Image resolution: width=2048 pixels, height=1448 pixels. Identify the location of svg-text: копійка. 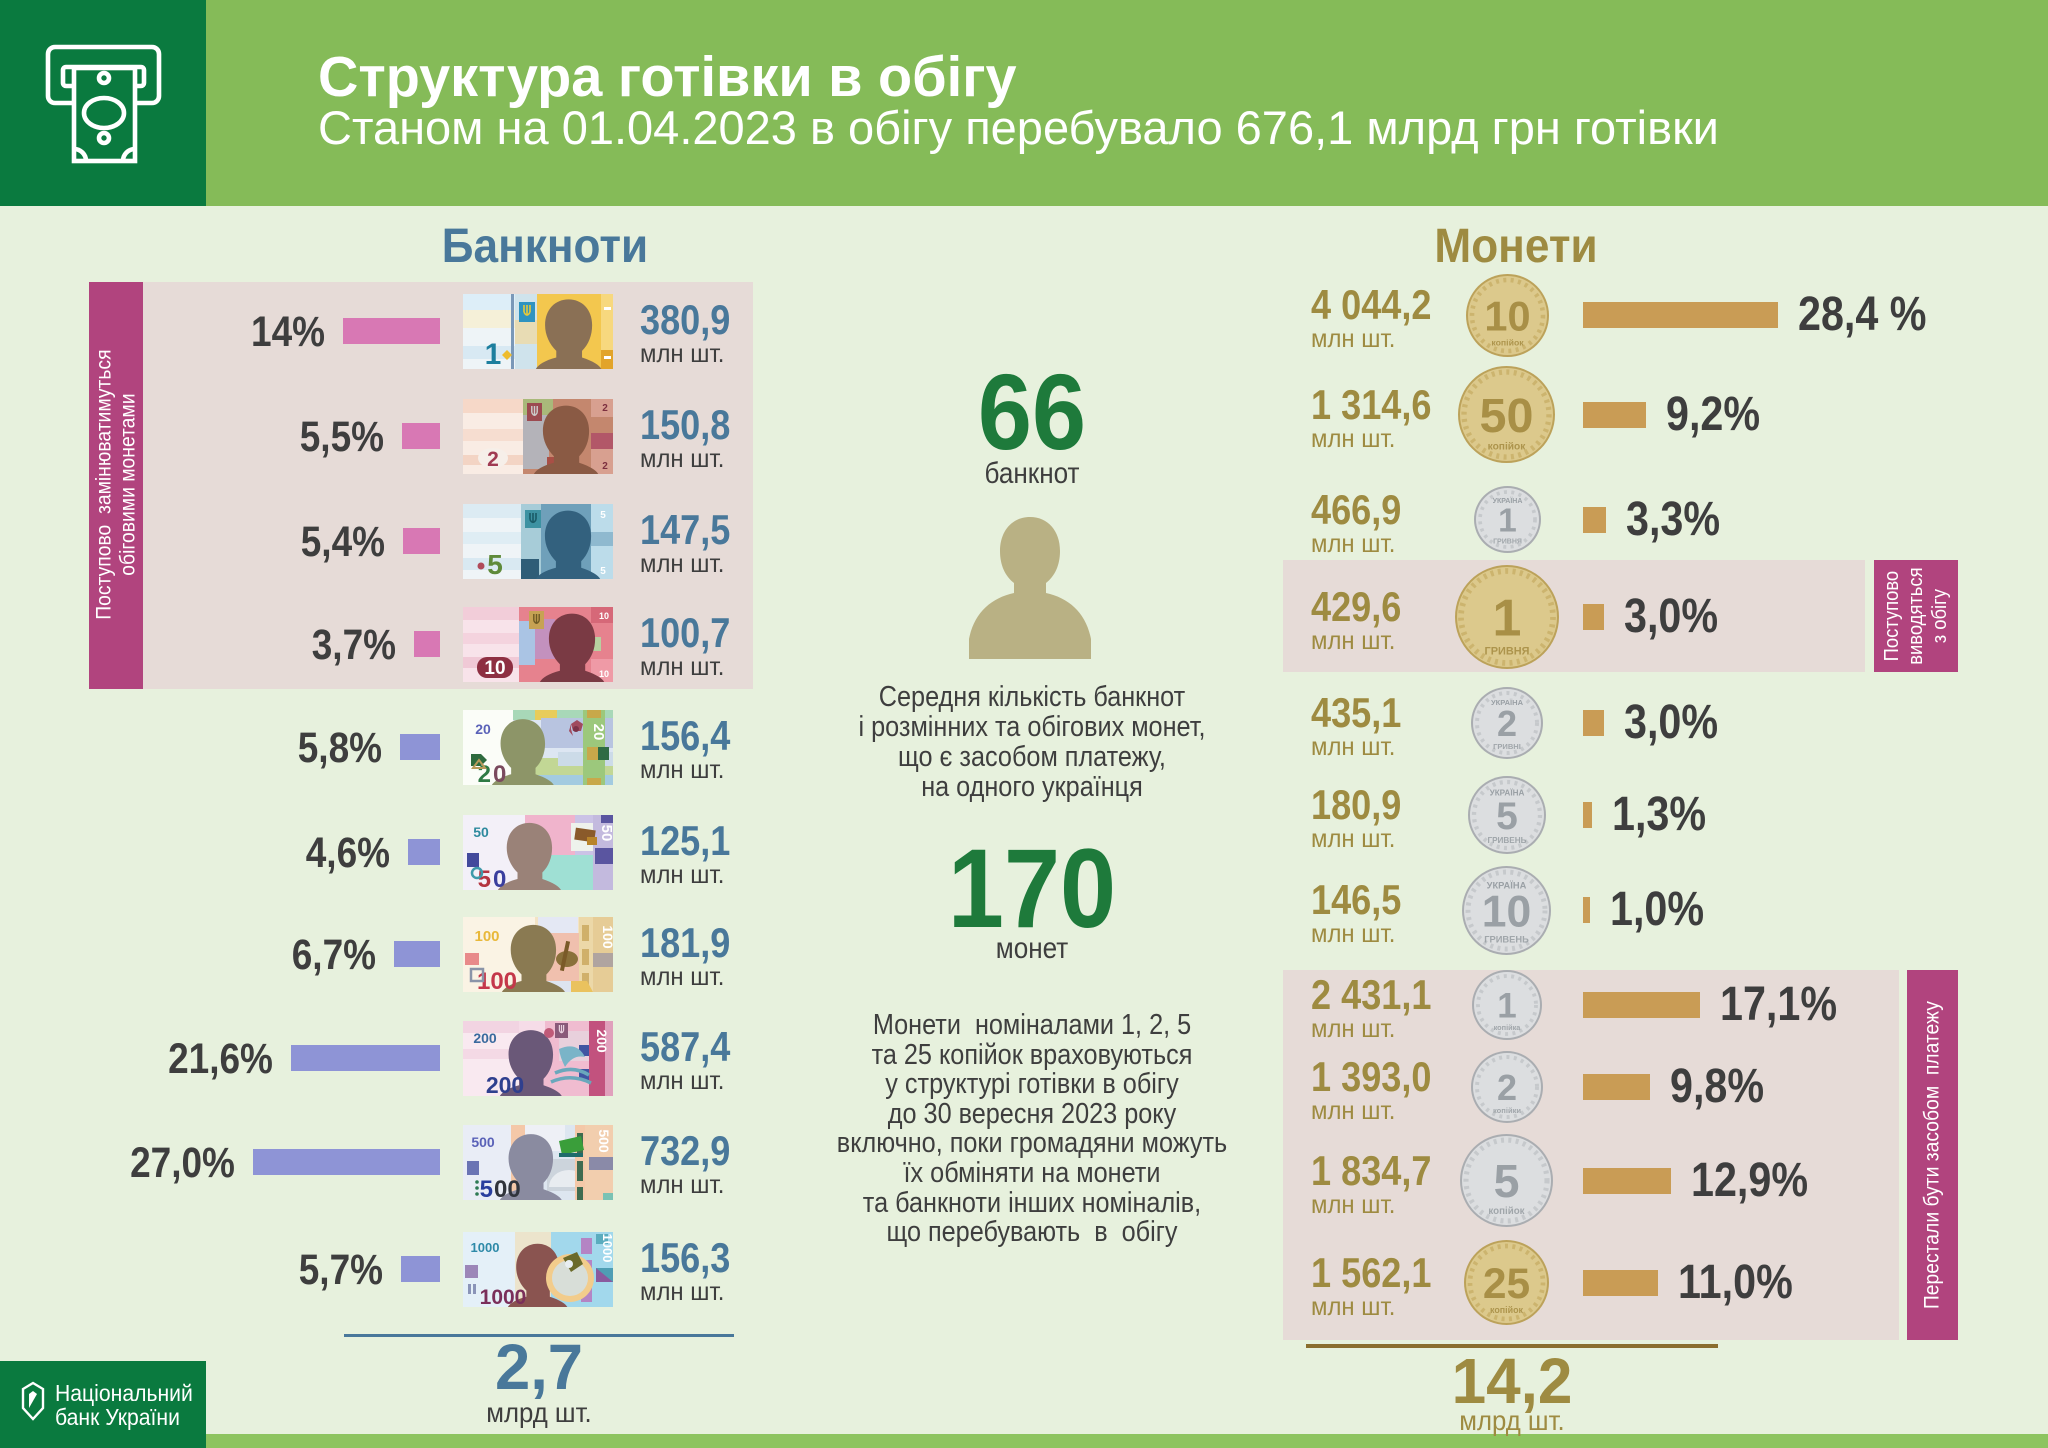
(1508, 1027).